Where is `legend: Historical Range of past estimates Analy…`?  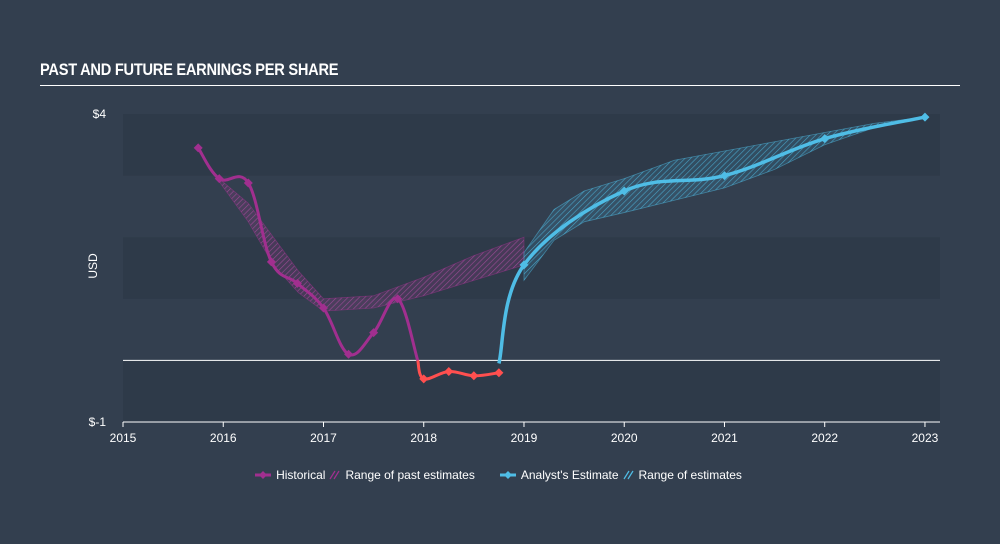 legend: Historical Range of past estimates Analy… is located at coordinates (500, 475).